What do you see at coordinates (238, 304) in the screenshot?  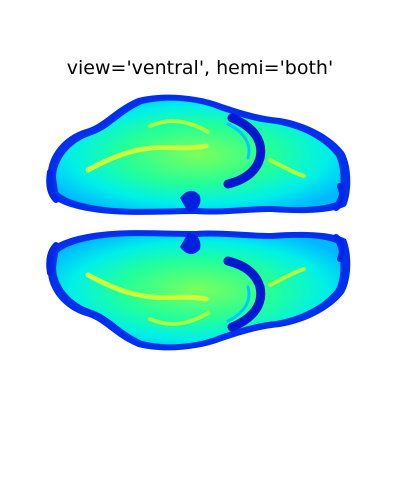 I see `bottom-sulcus-inner` at bounding box center [238, 304].